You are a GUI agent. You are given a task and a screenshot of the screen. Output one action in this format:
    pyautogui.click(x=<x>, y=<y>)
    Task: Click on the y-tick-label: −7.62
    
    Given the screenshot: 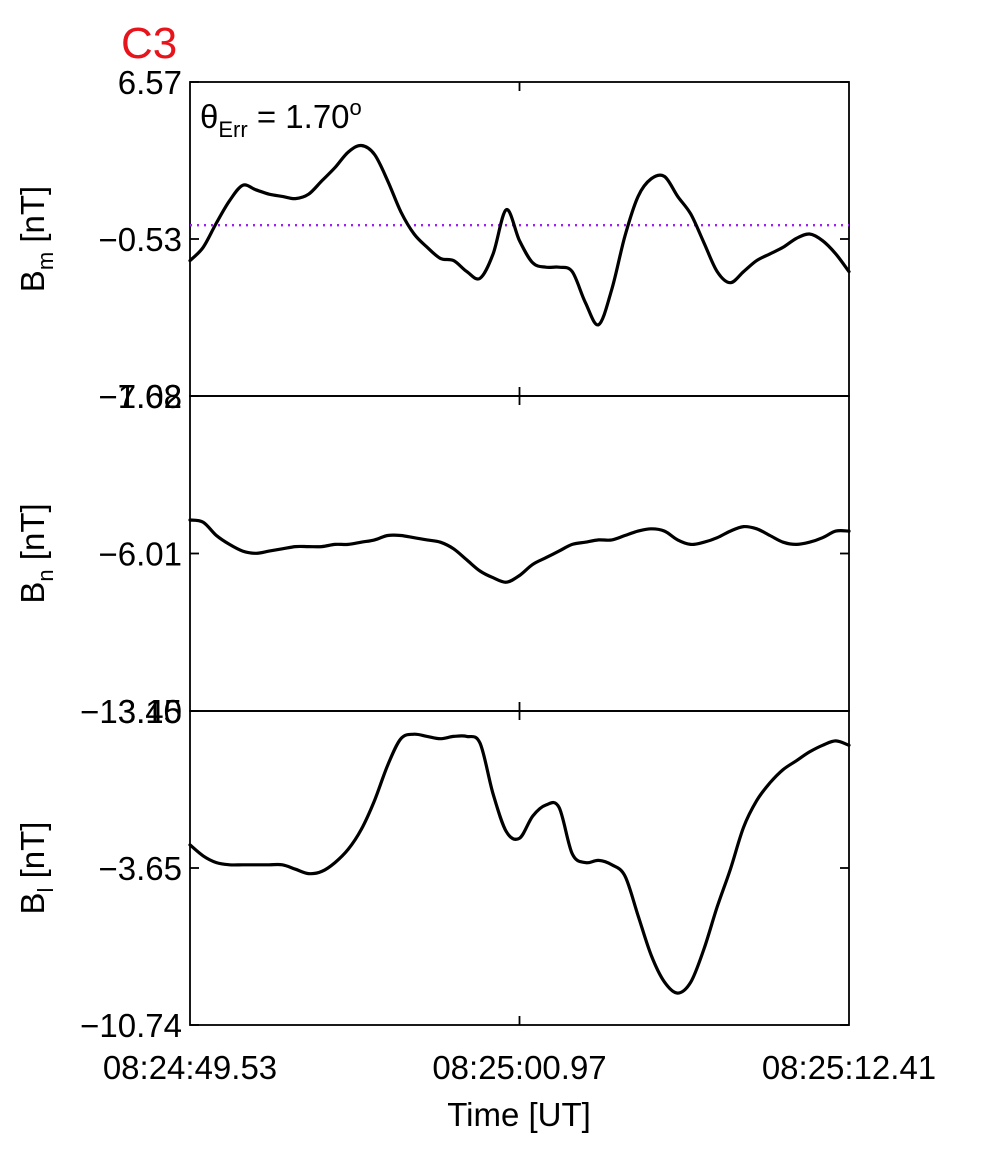 What is the action you would take?
    pyautogui.click(x=141, y=396)
    